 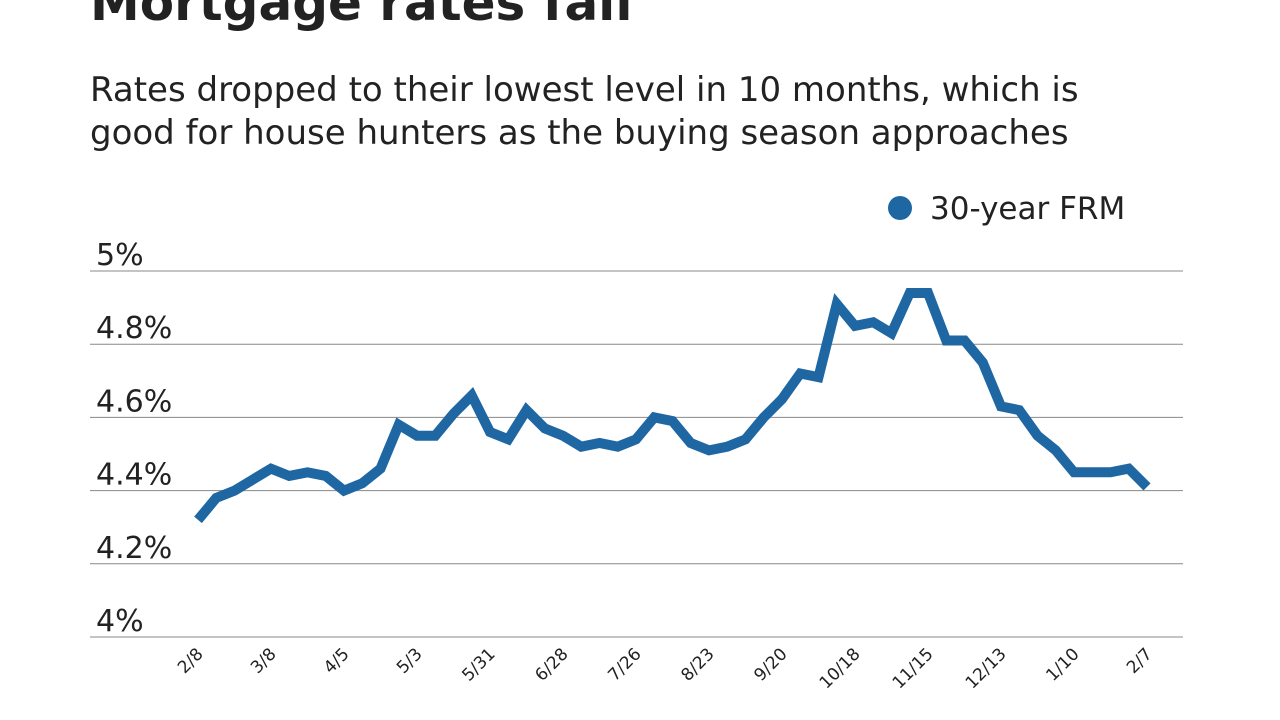 I want to click on x-tick-label: 12/13, so click(x=986, y=668).